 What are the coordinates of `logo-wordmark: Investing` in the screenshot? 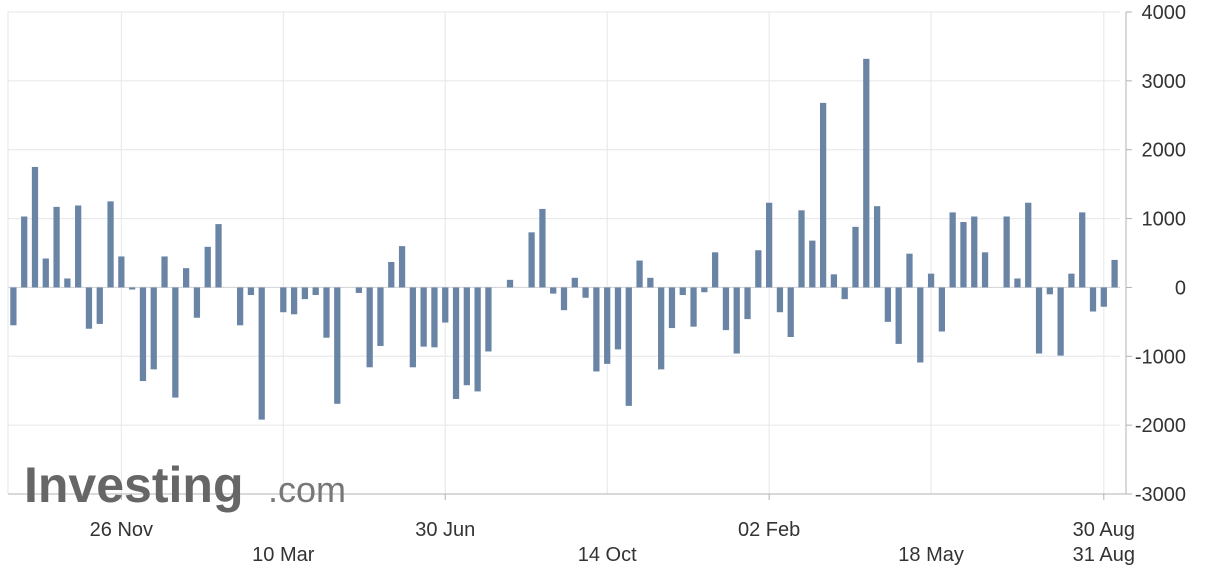 It's located at (133, 485).